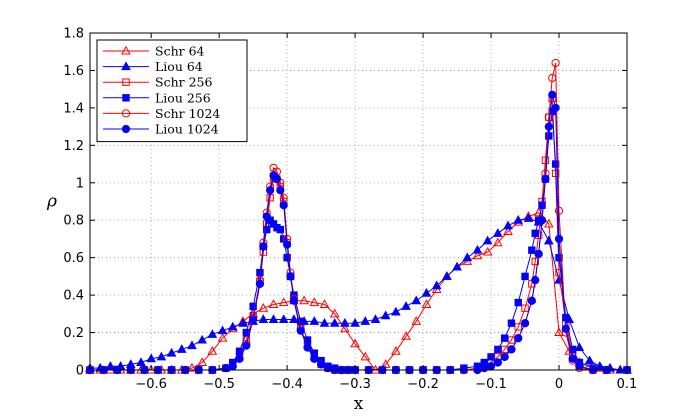  I want to click on legend-entry: Liou 1024, so click(161, 129).